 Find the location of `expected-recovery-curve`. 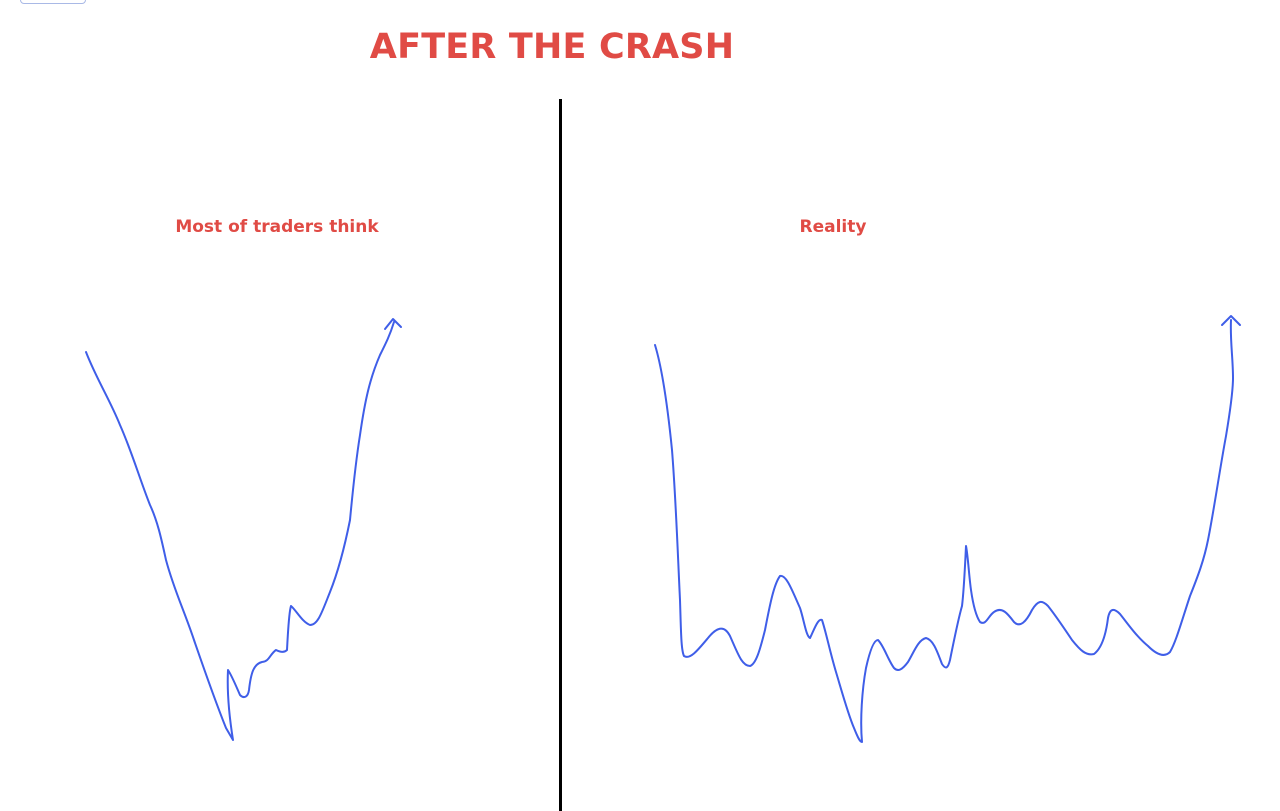

expected-recovery-curve is located at coordinates (240, 531).